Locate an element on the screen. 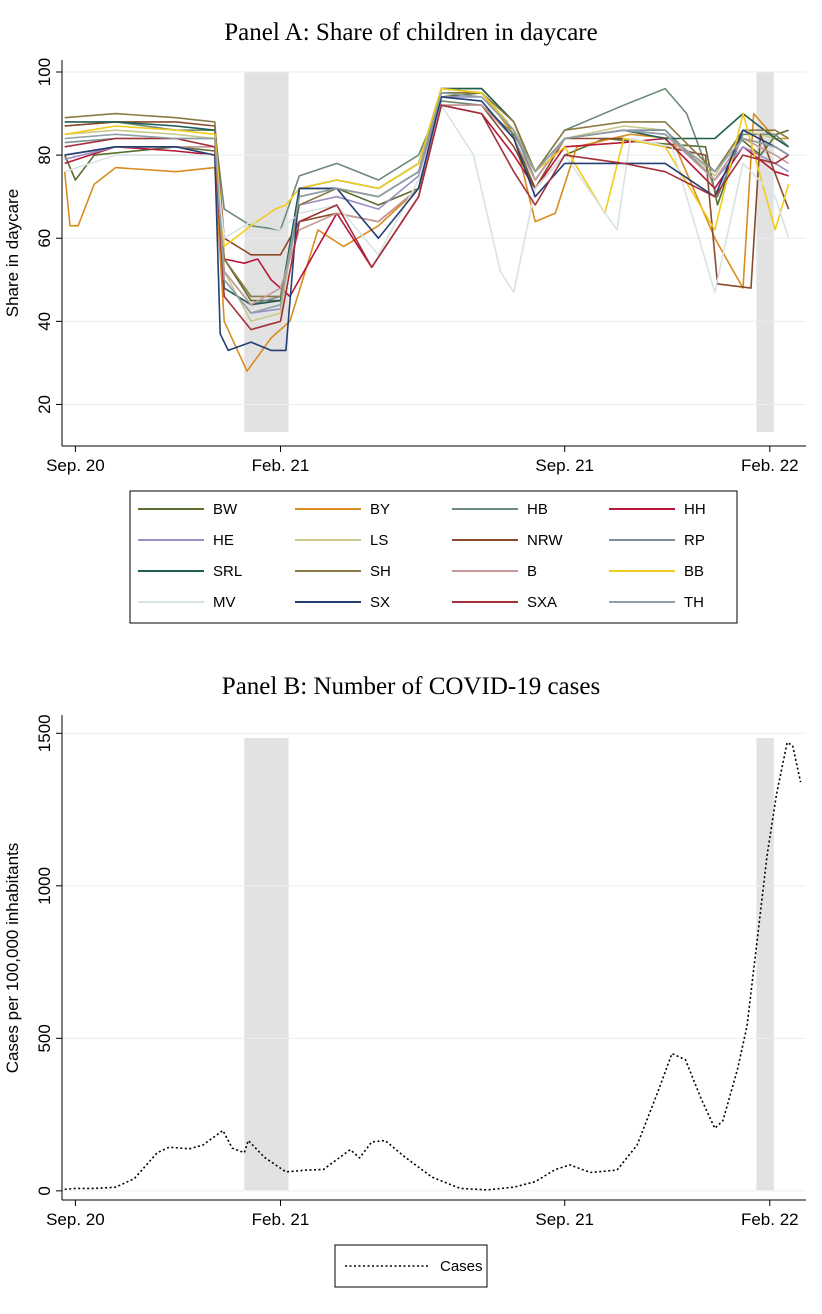 The width and height of the screenshot is (822, 1314). series-line-mv is located at coordinates (427, 199).